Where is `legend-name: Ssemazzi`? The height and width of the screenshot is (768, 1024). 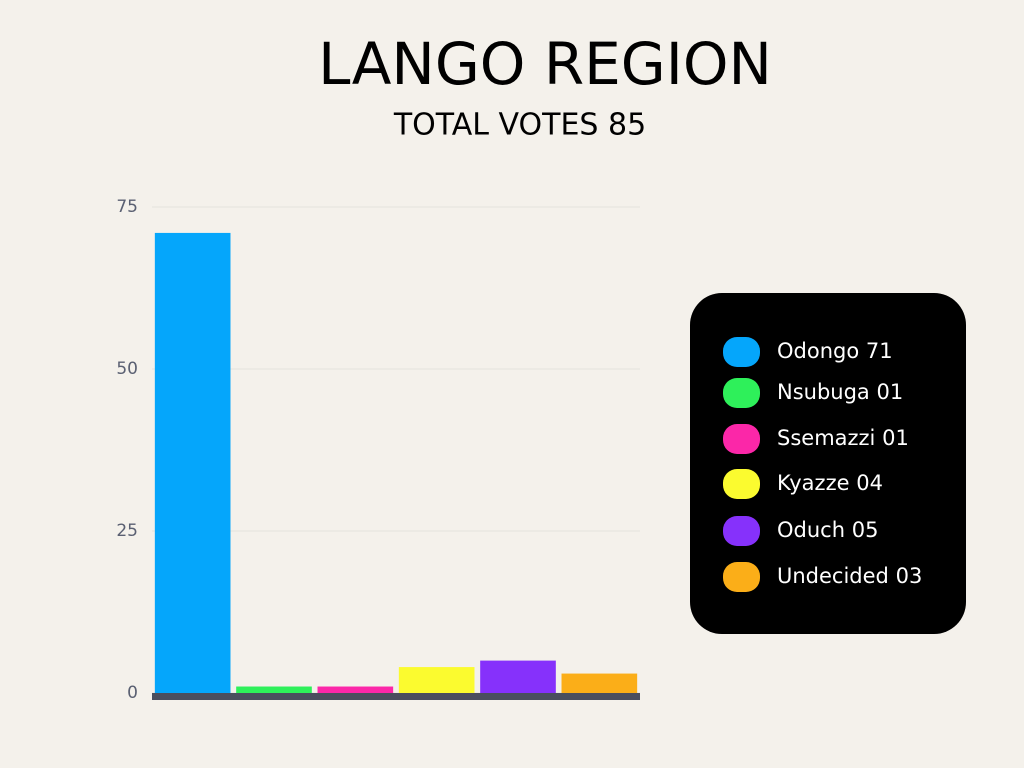 legend-name: Ssemazzi is located at coordinates (826, 438).